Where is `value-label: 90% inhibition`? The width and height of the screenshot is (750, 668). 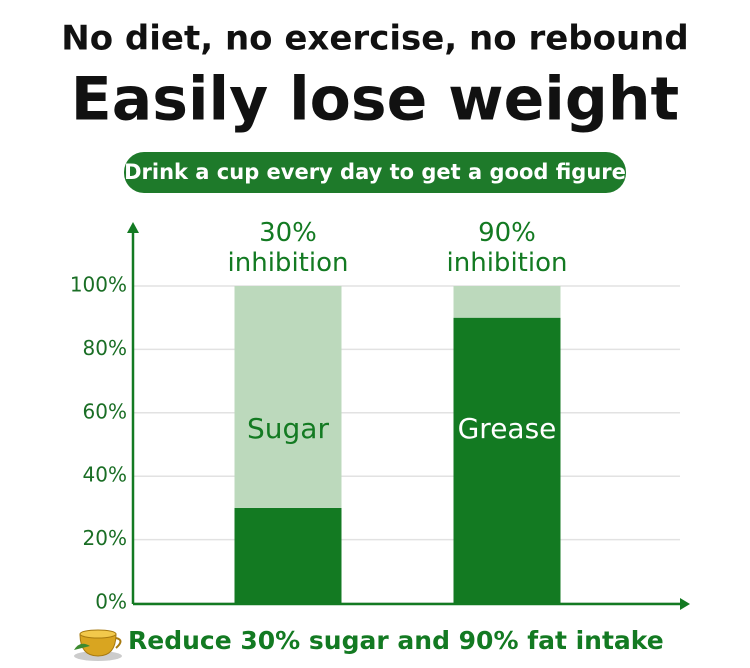 value-label: 90% inhibition is located at coordinates (507, 248).